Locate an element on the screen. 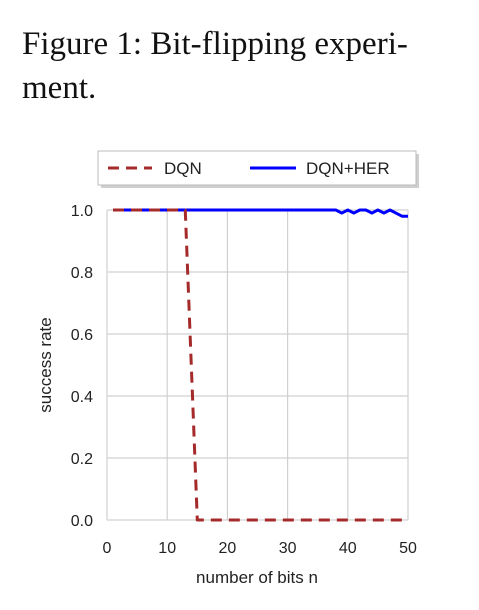  y-tick-label: 0.4 is located at coordinates (82, 397).